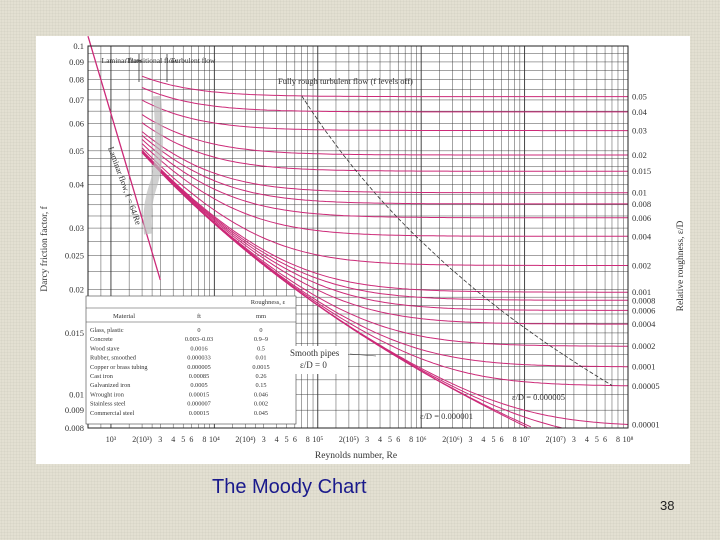 The height and width of the screenshot is (540, 720). I want to click on x-tick-label: 2(10⁴), so click(245, 439).